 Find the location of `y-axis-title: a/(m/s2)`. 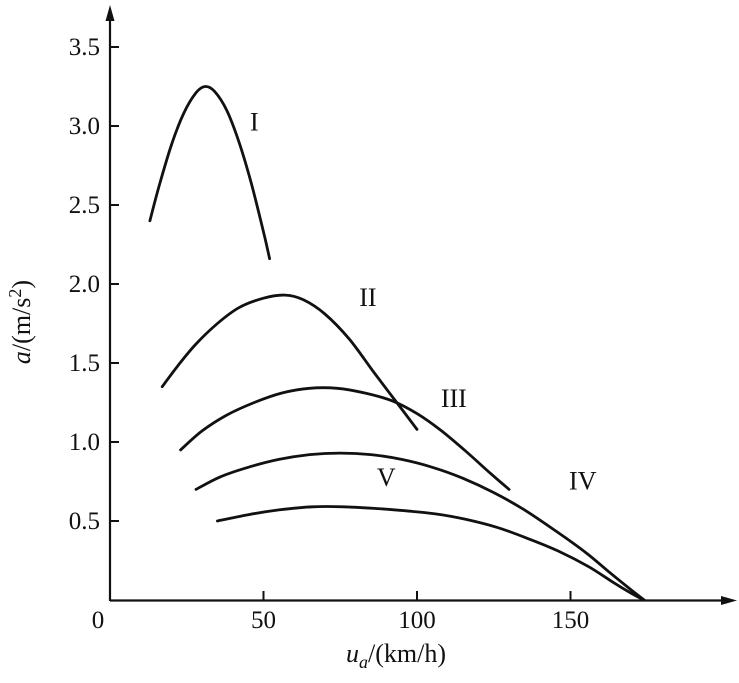

y-axis-title: a/(m/s2) is located at coordinates (20, 322).